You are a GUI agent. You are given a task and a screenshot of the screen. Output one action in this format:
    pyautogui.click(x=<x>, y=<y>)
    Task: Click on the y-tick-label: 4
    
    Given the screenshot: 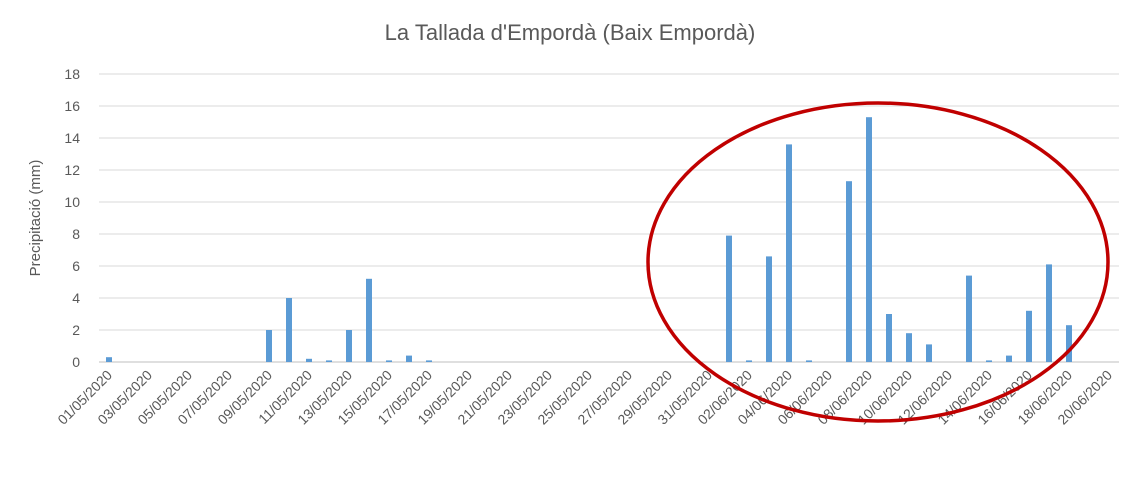 What is the action you would take?
    pyautogui.click(x=76, y=298)
    